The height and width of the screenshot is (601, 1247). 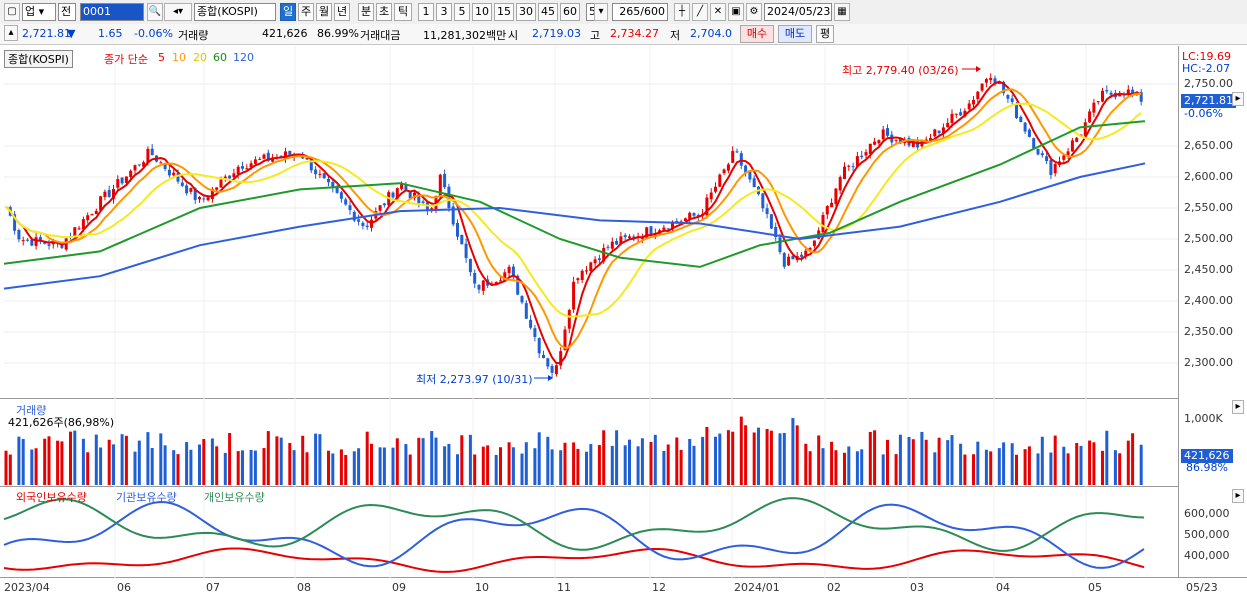 What do you see at coordinates (27, 587) in the screenshot?
I see `xtick-2023-04: 2023/04` at bounding box center [27, 587].